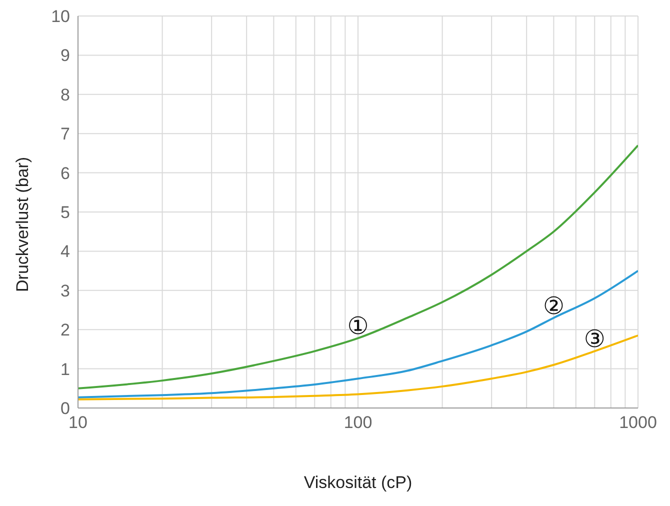 This screenshot has width=670, height=506. What do you see at coordinates (358, 326) in the screenshot?
I see `annotation: ①` at bounding box center [358, 326].